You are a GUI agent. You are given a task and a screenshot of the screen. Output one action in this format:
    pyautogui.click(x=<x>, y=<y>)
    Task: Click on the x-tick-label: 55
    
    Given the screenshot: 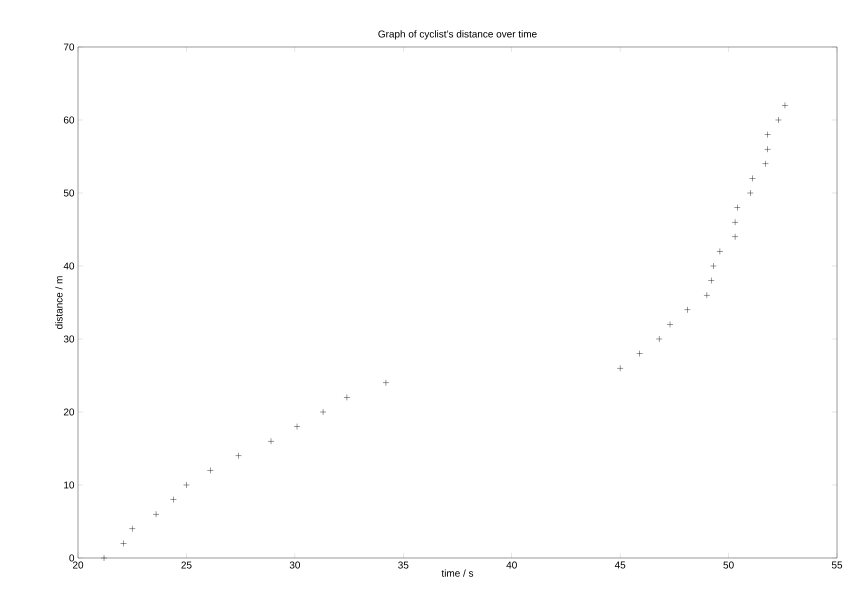 What is the action you would take?
    pyautogui.click(x=837, y=565)
    